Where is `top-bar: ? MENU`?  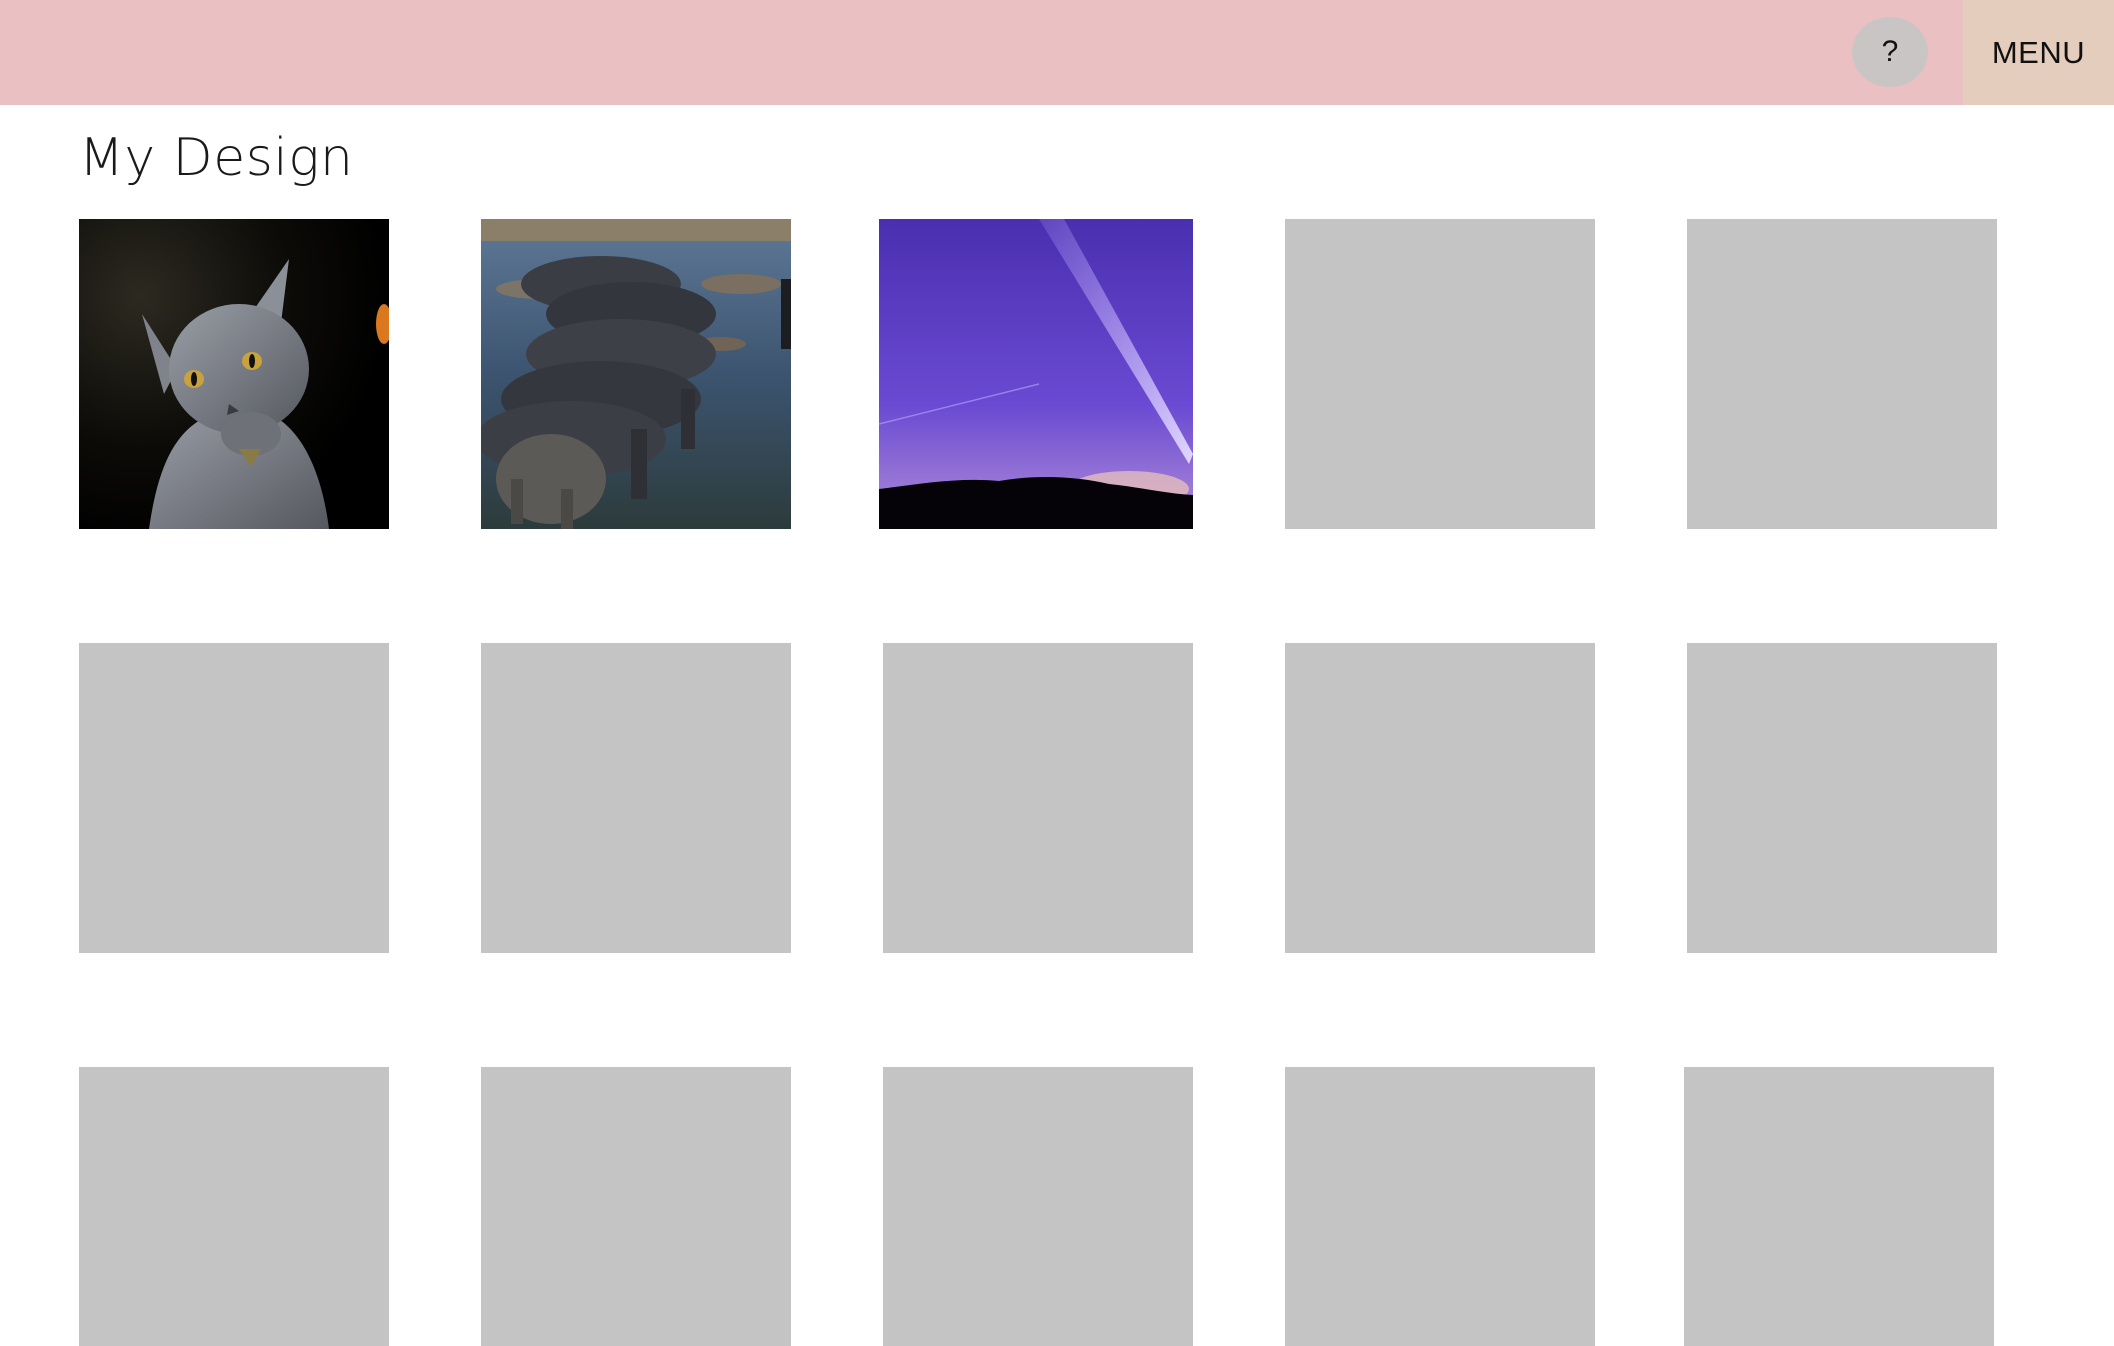
top-bar: ? MENU is located at coordinates (1057, 52).